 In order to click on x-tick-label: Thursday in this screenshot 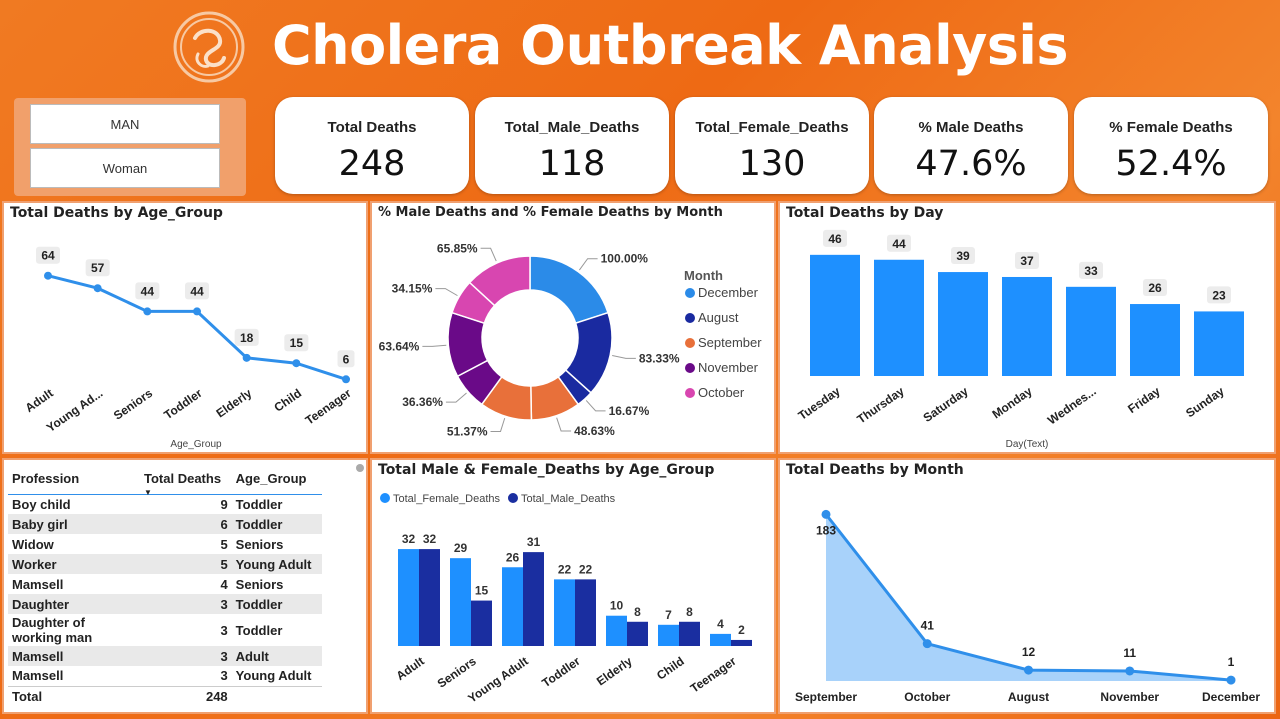, I will do `click(880, 405)`.